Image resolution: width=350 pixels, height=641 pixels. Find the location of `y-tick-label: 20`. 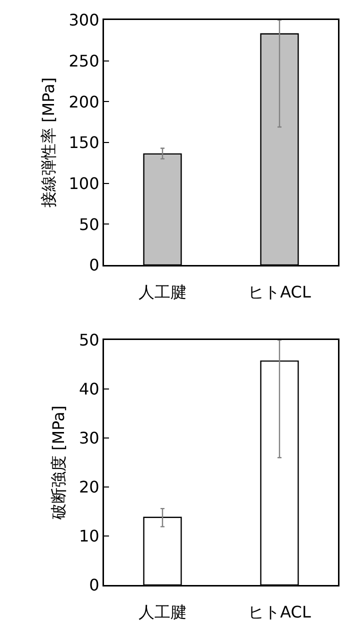

y-tick-label: 20 is located at coordinates (89, 487).